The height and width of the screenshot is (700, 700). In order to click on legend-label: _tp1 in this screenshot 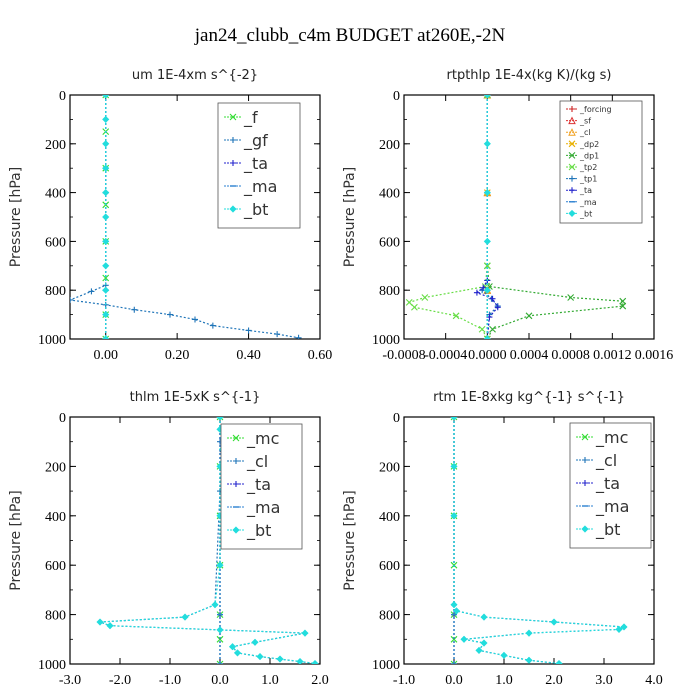, I will do `click(588, 179)`.